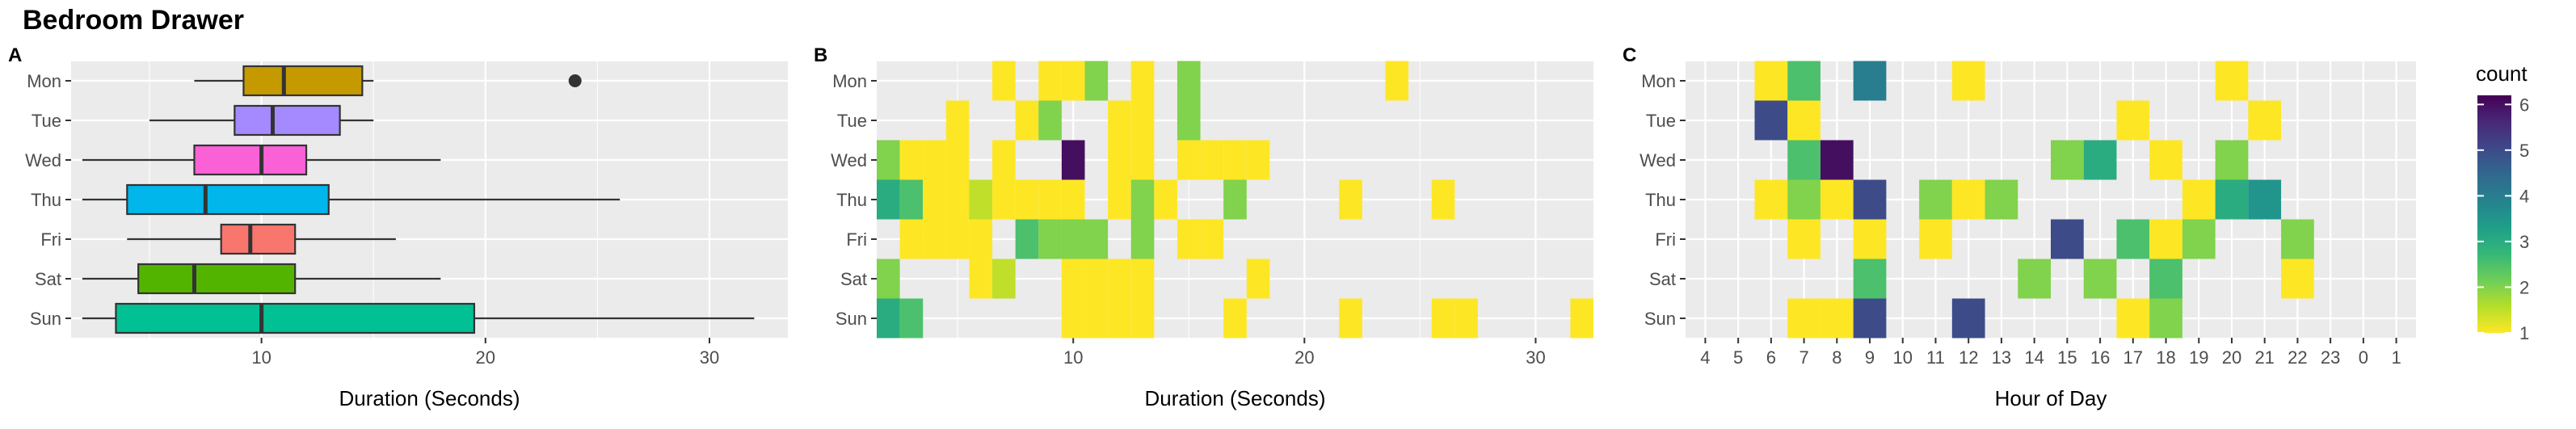  What do you see at coordinates (2524, 287) in the screenshot?
I see `legend-tick-label: 2` at bounding box center [2524, 287].